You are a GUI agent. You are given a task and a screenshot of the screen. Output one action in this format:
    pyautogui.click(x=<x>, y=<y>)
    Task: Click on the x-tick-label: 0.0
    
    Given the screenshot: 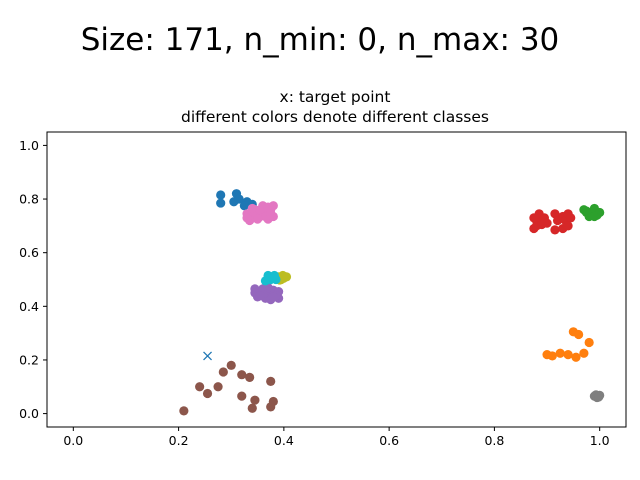 What is the action you would take?
    pyautogui.click(x=73, y=440)
    